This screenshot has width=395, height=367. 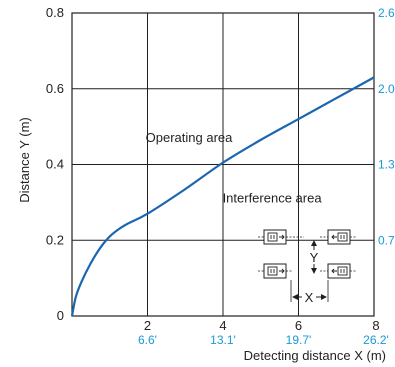 What do you see at coordinates (55, 164) in the screenshot?
I see `y-tick-label: 0.4` at bounding box center [55, 164].